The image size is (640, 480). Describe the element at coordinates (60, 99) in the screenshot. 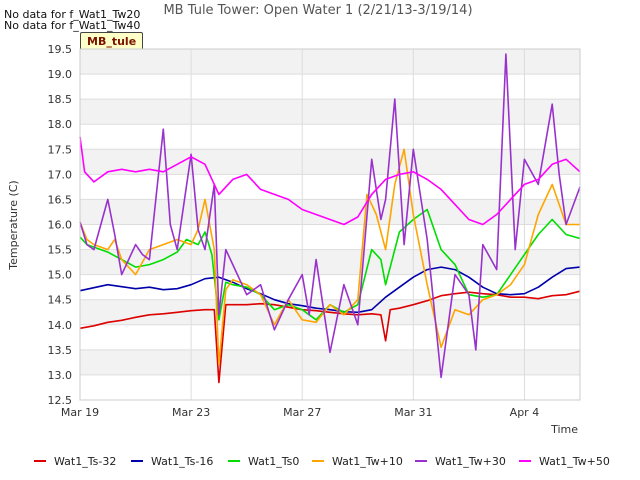

I see `y-tick-label: 18.5` at that location.